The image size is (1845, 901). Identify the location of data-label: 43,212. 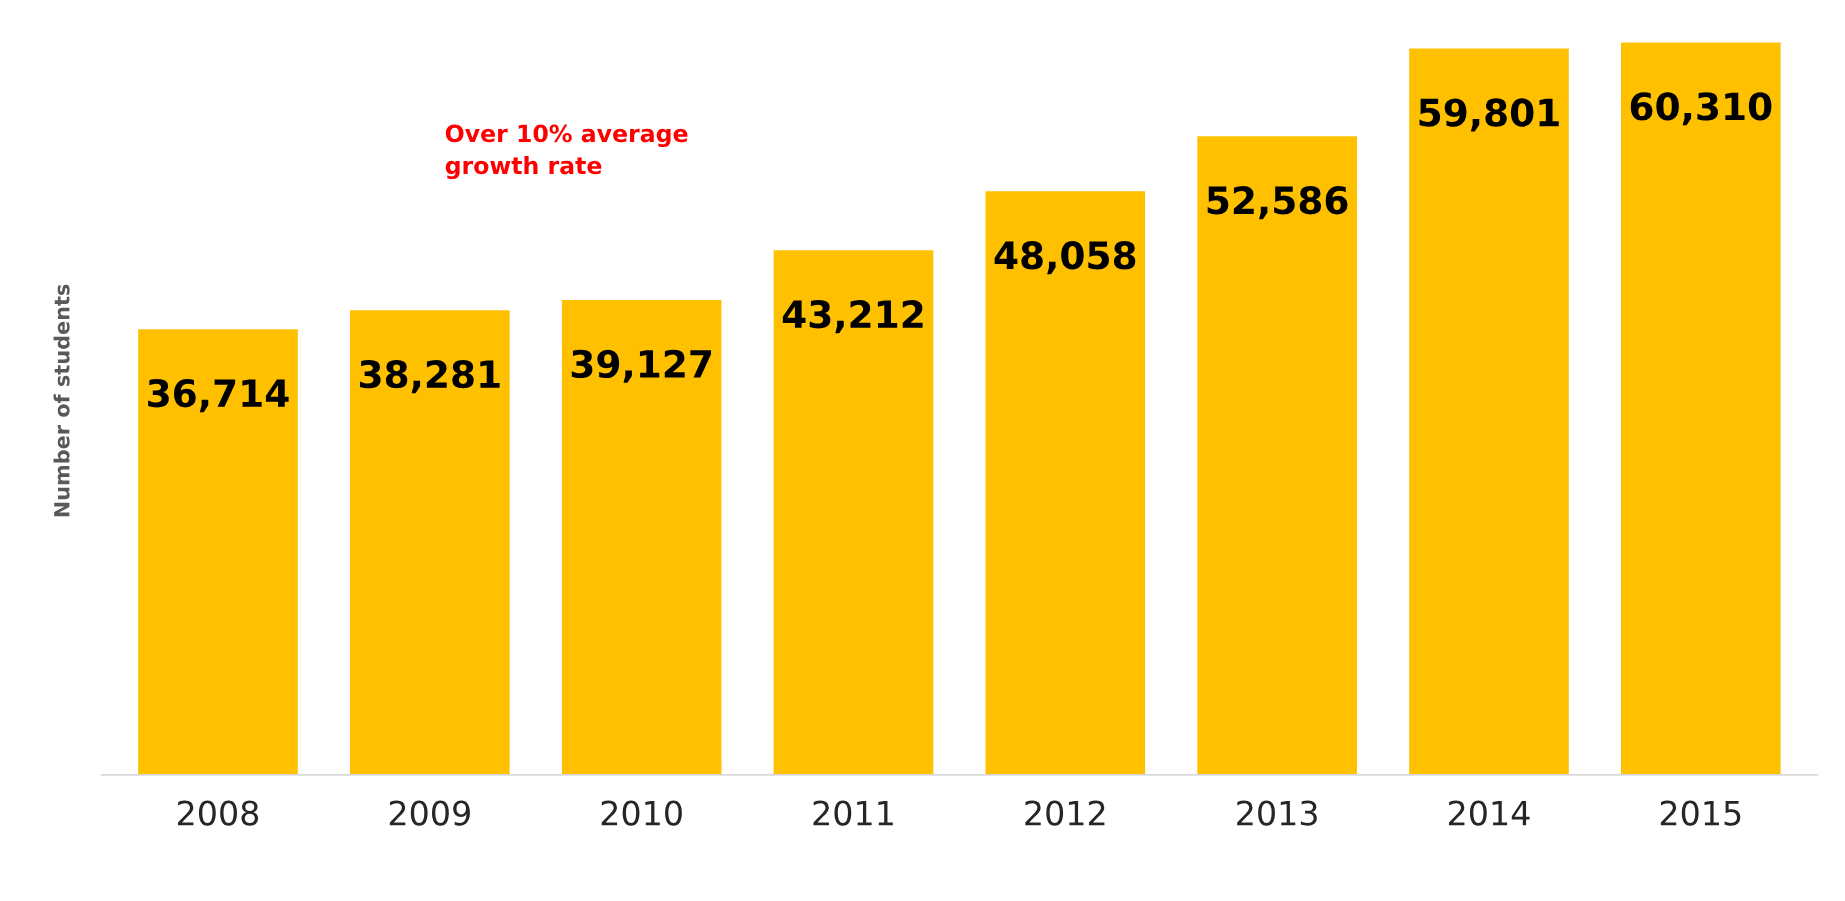
(852, 317).